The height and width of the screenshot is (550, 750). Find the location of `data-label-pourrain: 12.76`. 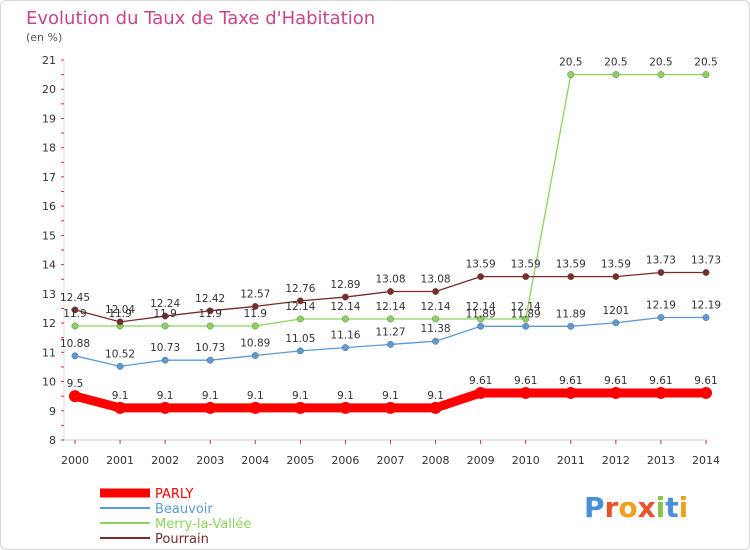

data-label-pourrain: 12.76 is located at coordinates (300, 289).